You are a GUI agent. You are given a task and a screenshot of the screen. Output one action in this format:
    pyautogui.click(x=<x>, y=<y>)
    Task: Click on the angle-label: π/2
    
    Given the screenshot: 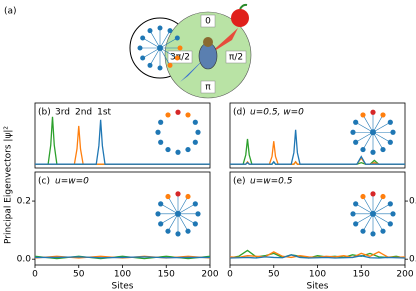 What is the action you would take?
    pyautogui.click(x=236, y=58)
    